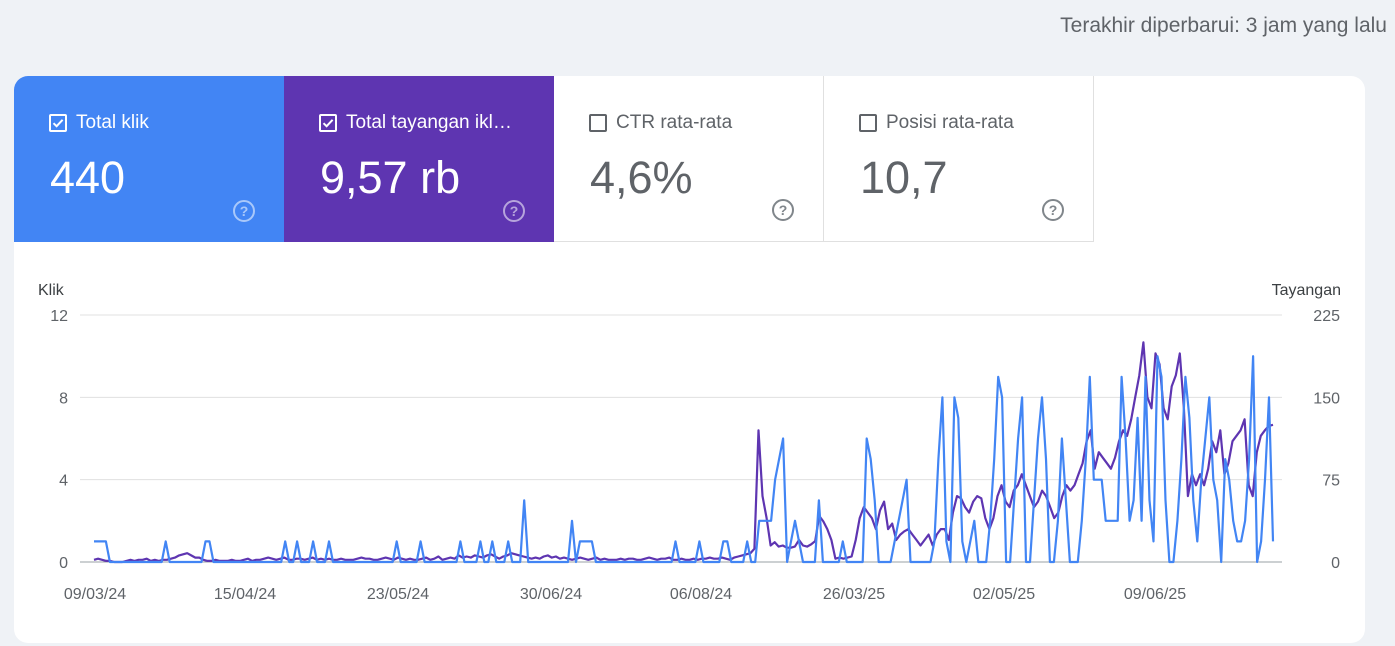 The width and height of the screenshot is (1395, 646). What do you see at coordinates (551, 594) in the screenshot?
I see `x-tick-label: 30/06/24` at bounding box center [551, 594].